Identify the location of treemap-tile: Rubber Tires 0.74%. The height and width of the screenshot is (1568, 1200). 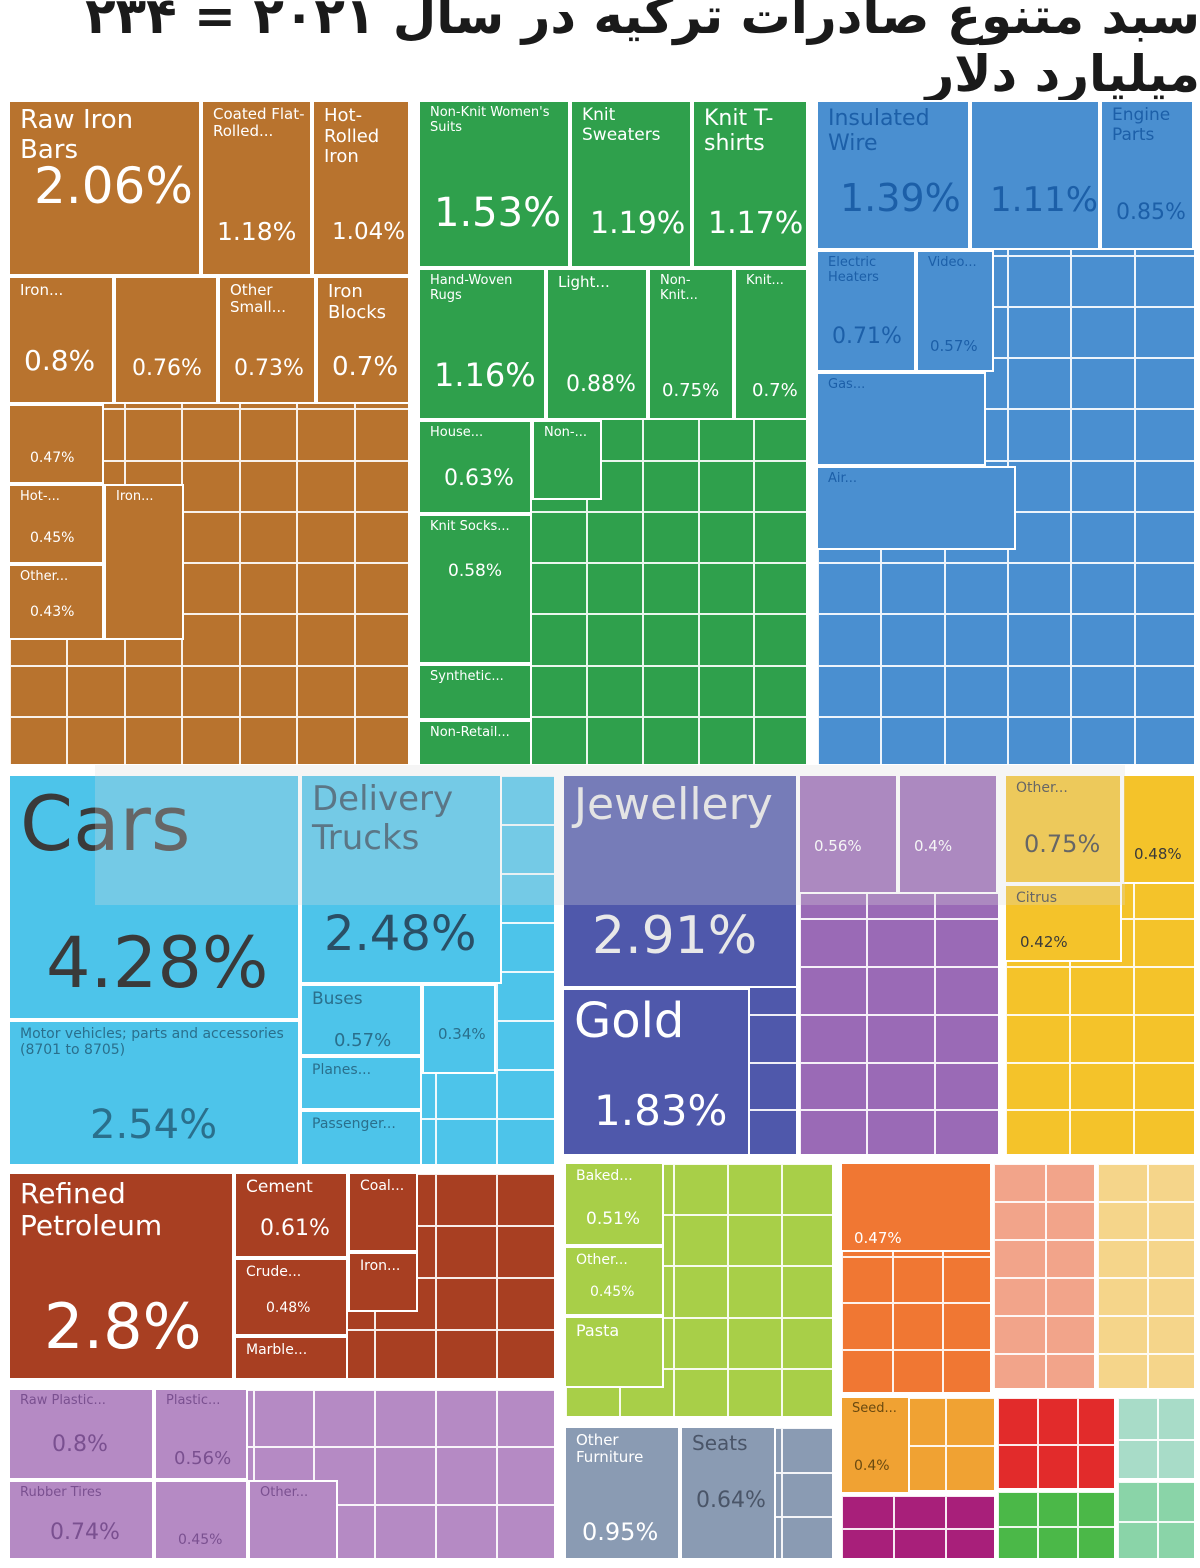
(81, 1520).